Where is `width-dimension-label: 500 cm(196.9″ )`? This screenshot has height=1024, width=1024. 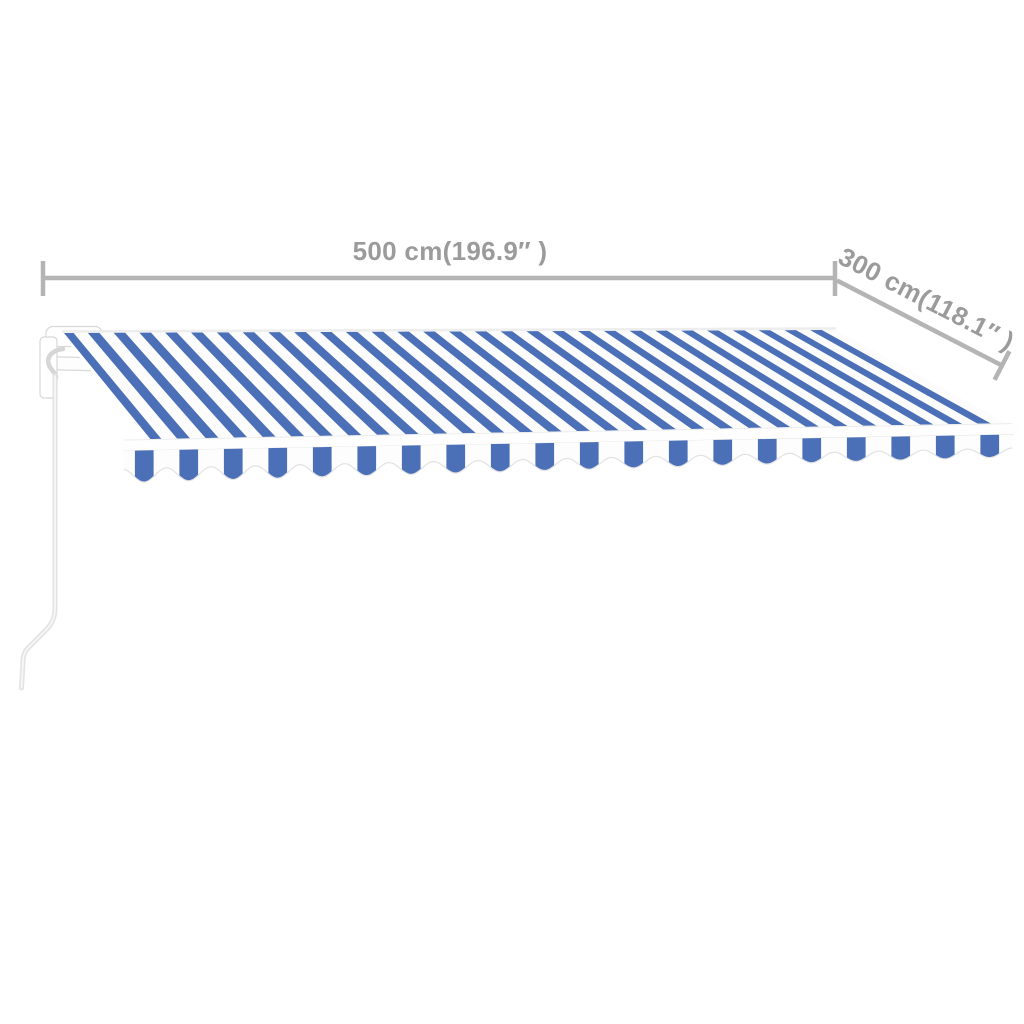 width-dimension-label: 500 cm(196.9″ ) is located at coordinates (450, 251).